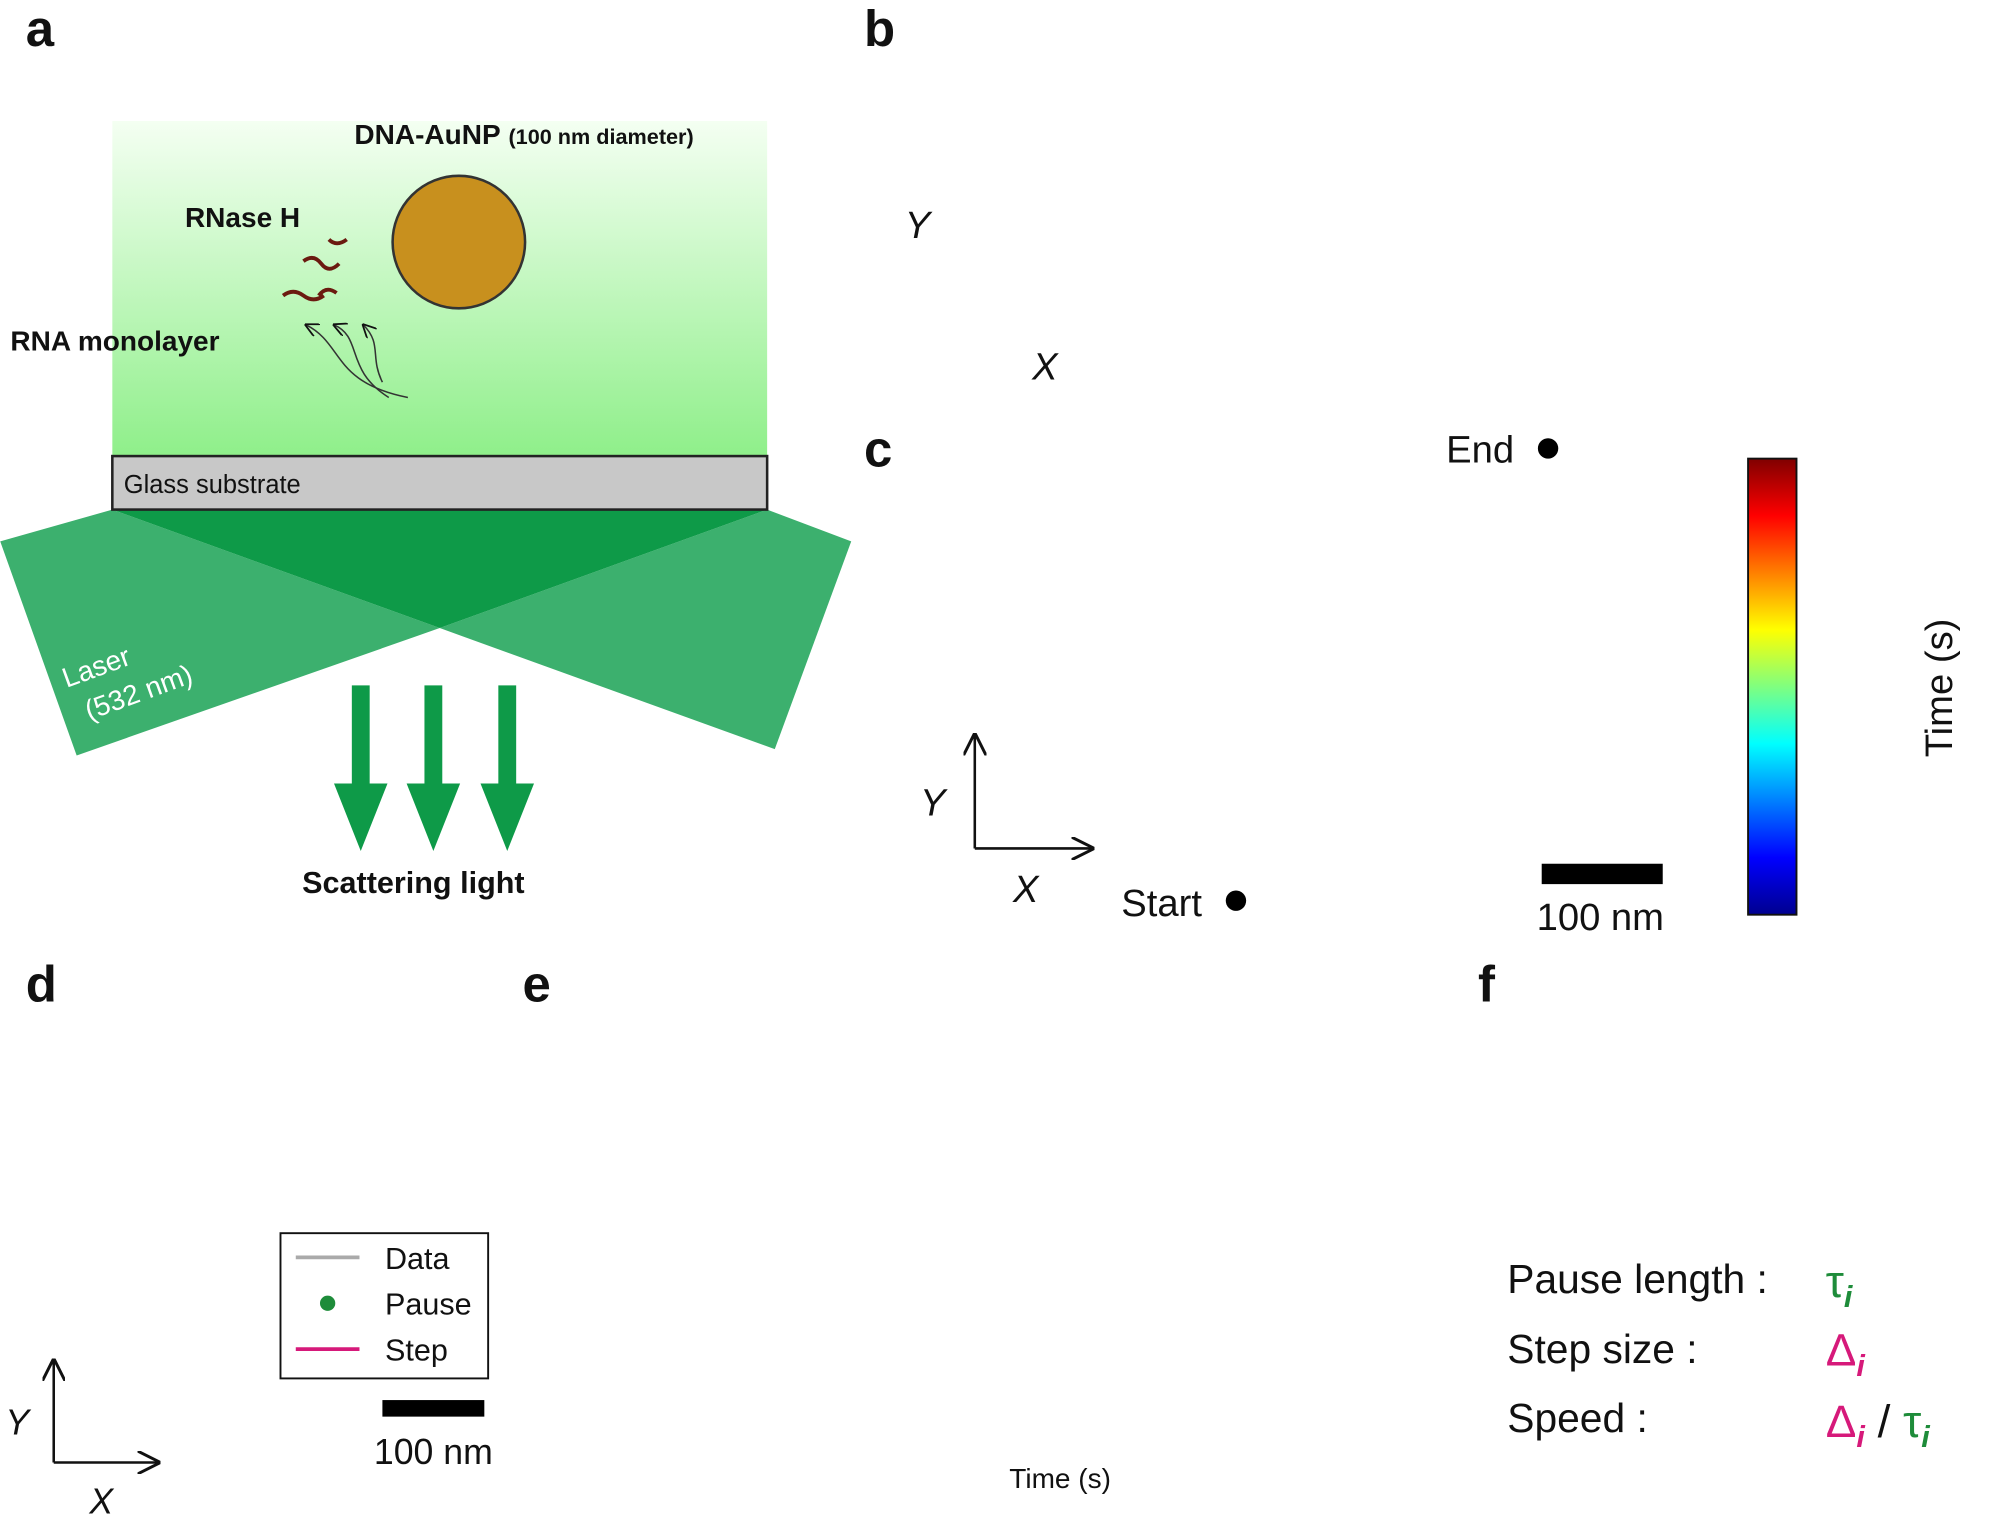 This screenshot has width=1998, height=1516. What do you see at coordinates (357, 362) in the screenshot?
I see `release-arrows` at bounding box center [357, 362].